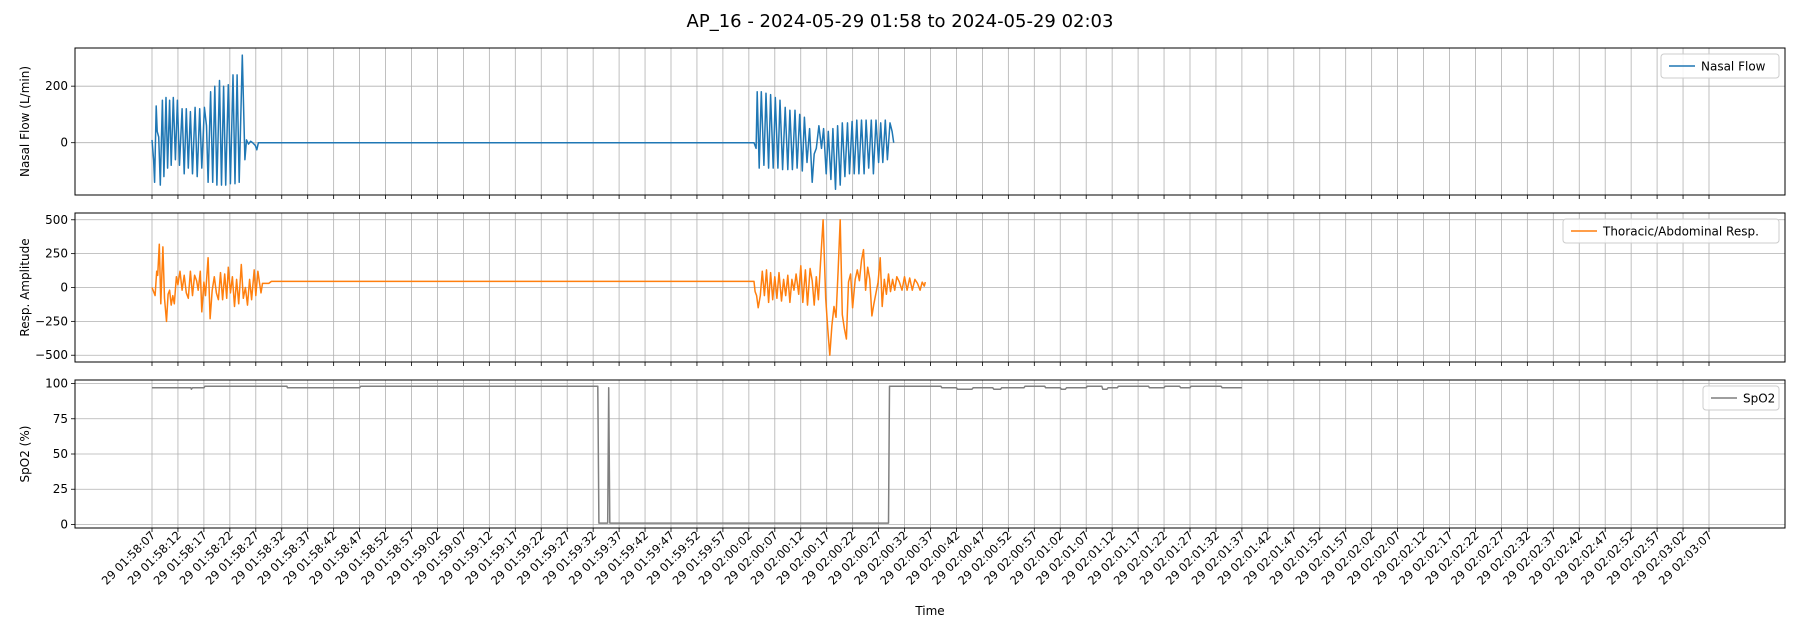 This screenshot has height=630, width=1800. I want to click on y-tick-label: 250, so click(56, 254).